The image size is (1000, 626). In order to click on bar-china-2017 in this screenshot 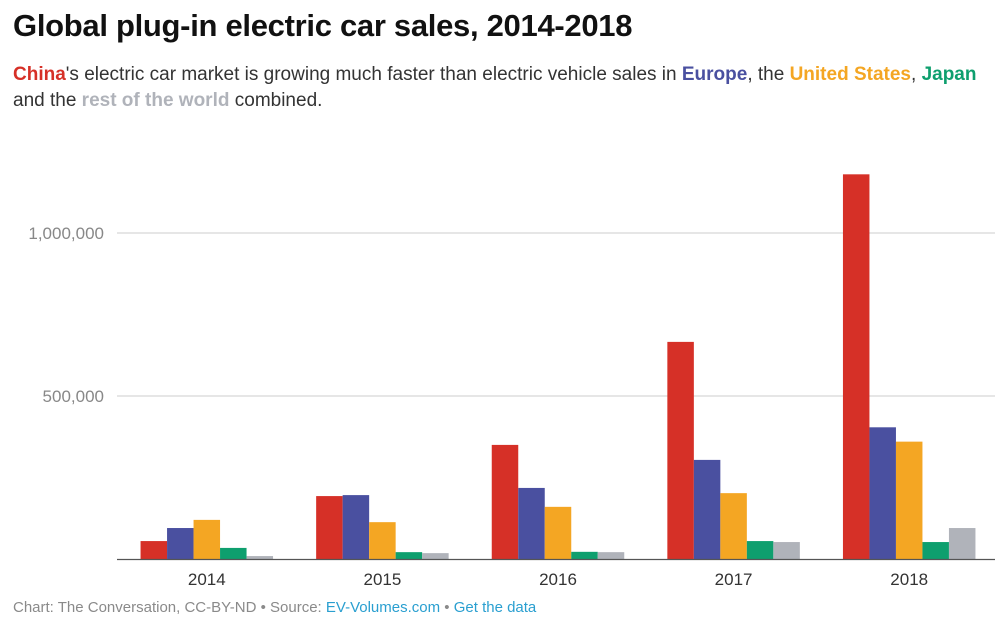, I will do `click(680, 450)`.